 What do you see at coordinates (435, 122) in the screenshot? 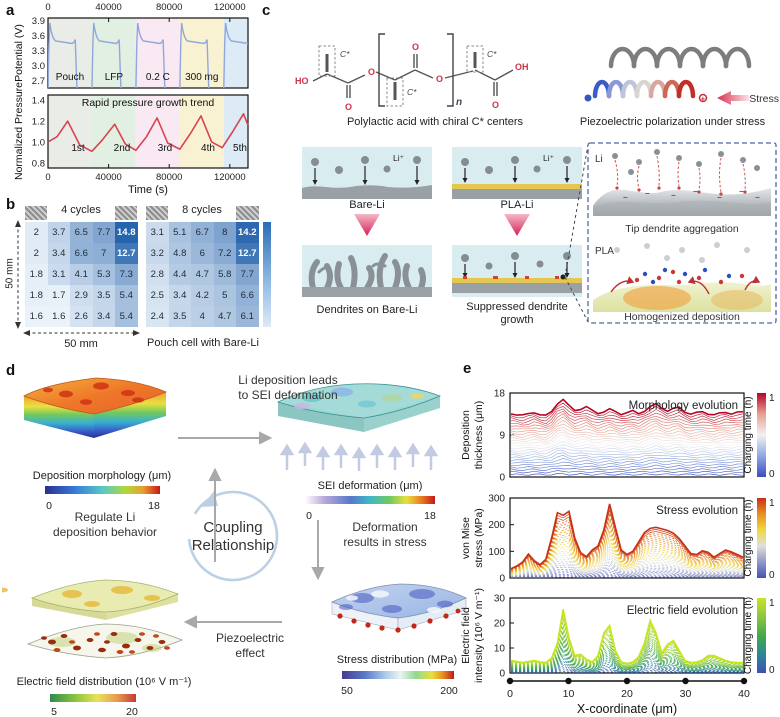
I see `structure-caption: Polylactic acid with chiral C* centers` at bounding box center [435, 122].